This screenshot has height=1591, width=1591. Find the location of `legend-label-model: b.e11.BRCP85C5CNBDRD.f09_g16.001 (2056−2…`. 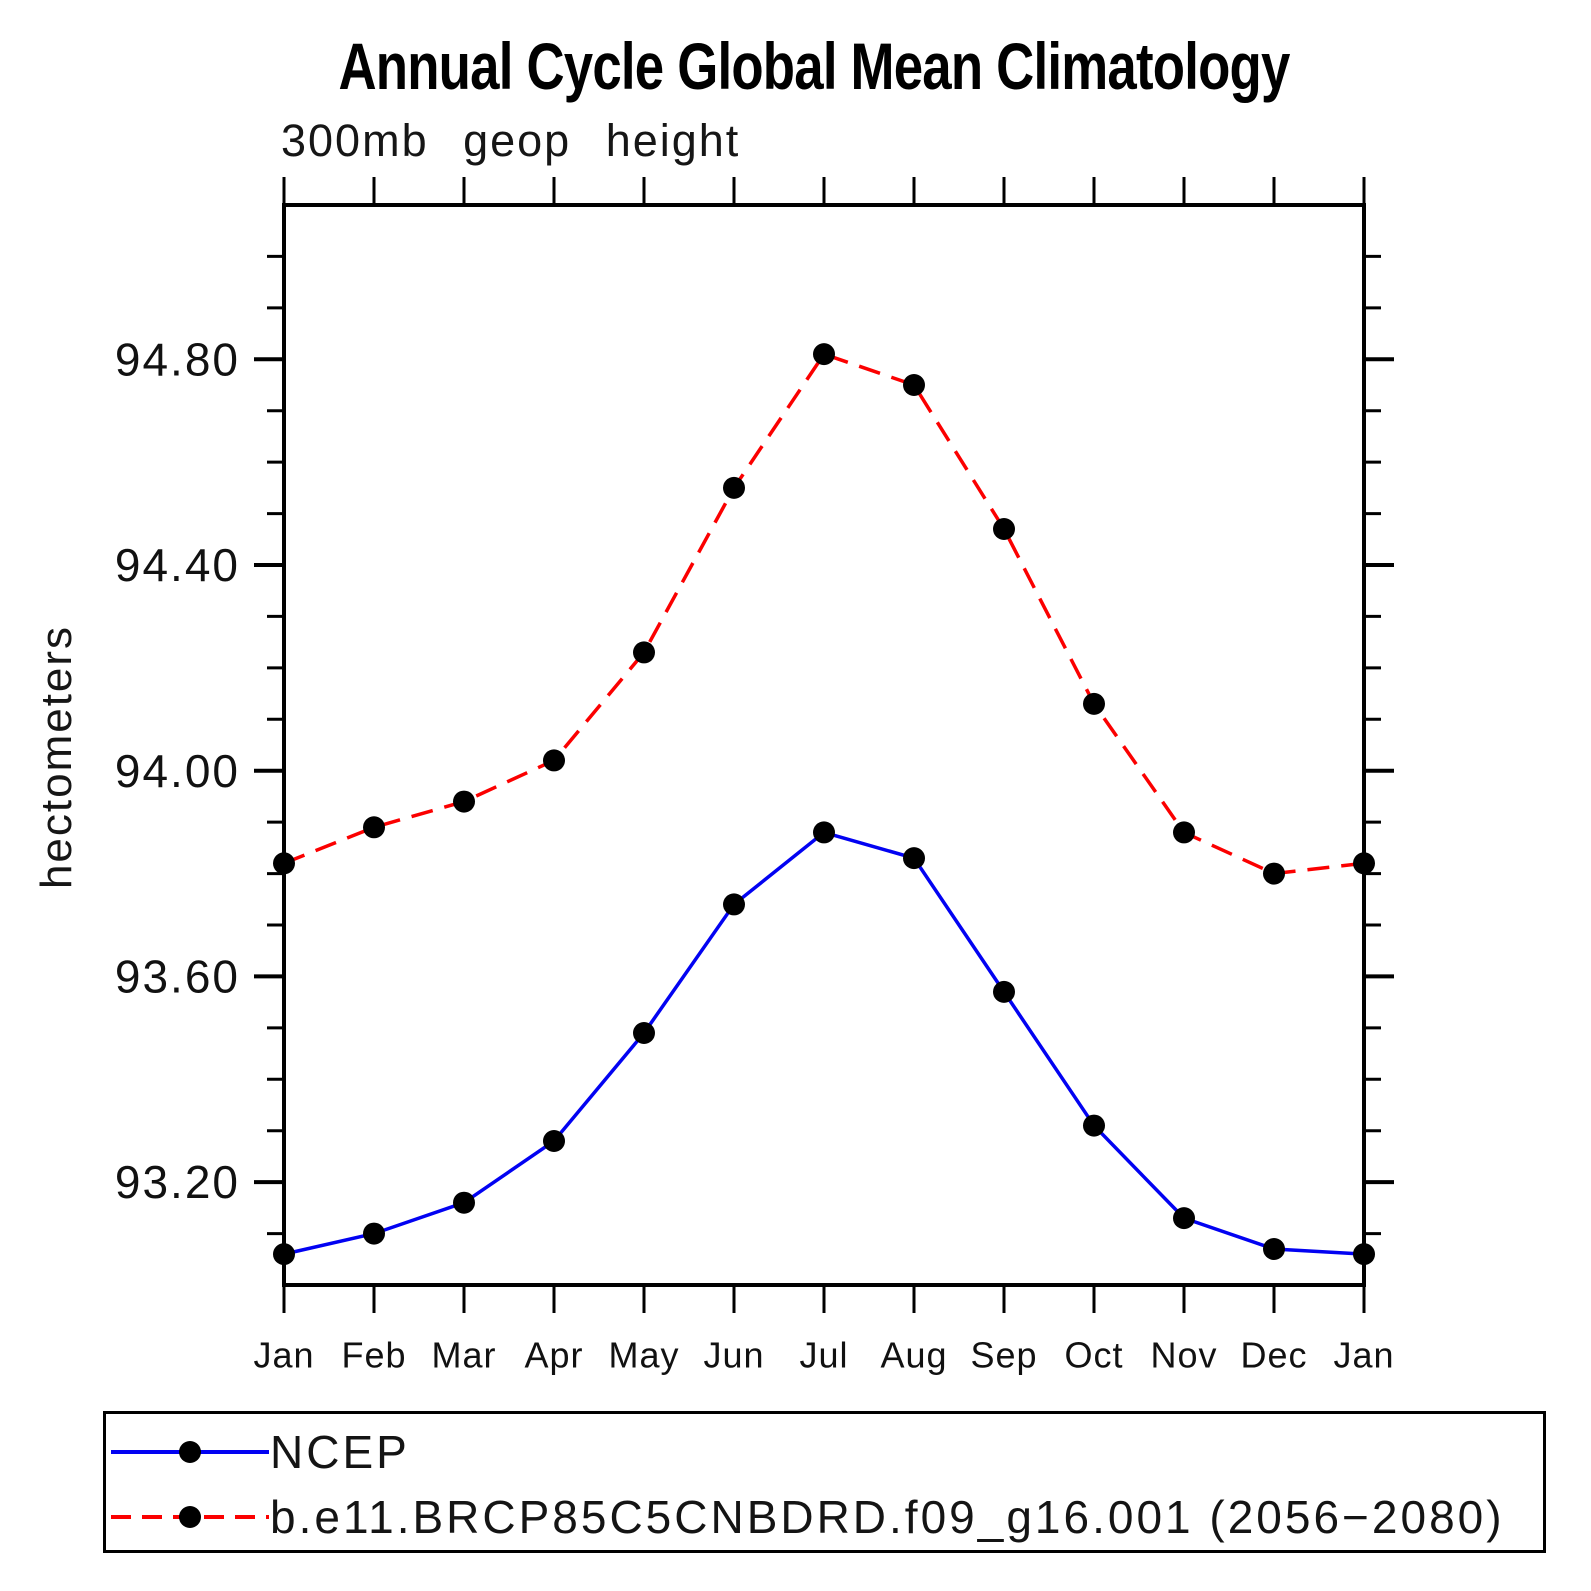

legend-label-model: b.e11.BRCP85C5CNBDRD.f09_g16.001 (2056−2… is located at coordinates (887, 1517).